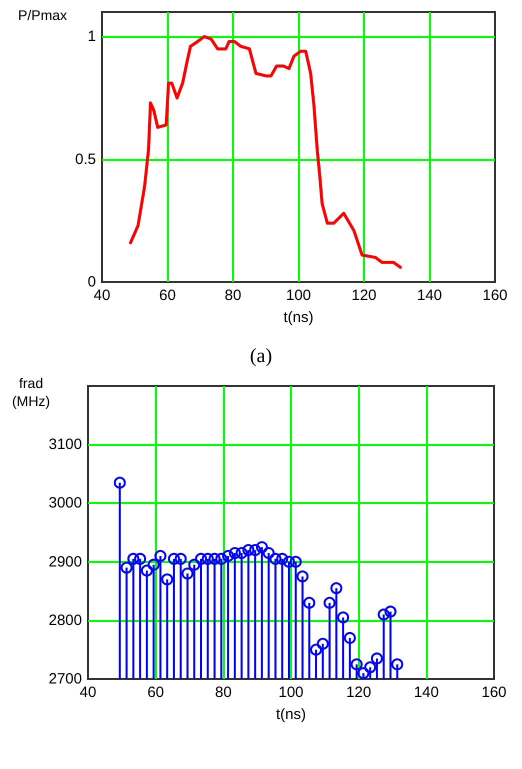  What do you see at coordinates (92, 282) in the screenshot?
I see `y-tick-label: 0` at bounding box center [92, 282].